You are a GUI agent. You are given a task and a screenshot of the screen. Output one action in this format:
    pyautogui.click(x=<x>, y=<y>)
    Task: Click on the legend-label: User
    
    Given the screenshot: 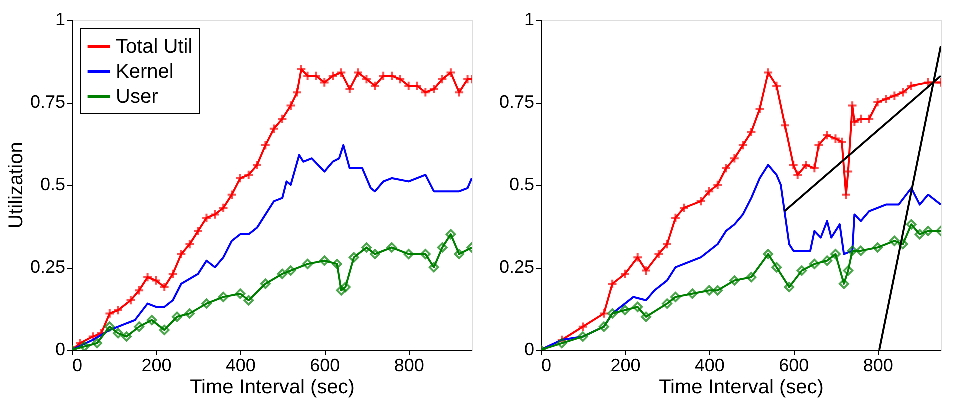 What is the action you would take?
    pyautogui.click(x=137, y=97)
    